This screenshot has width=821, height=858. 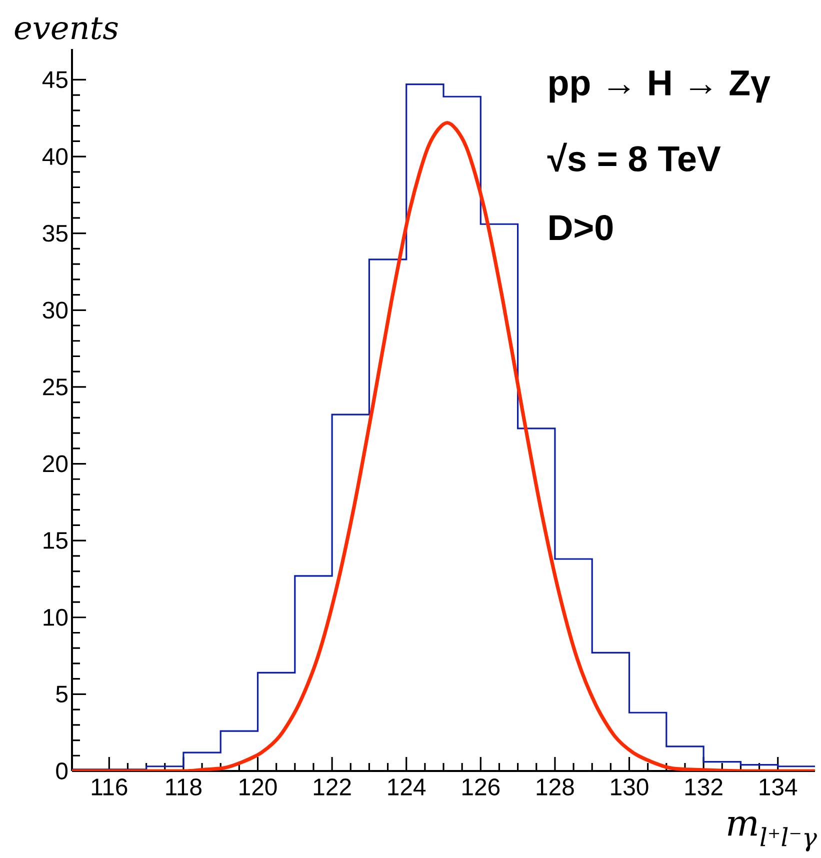 What do you see at coordinates (660, 86) in the screenshot?
I see `annotation: pp → H → Zγ` at bounding box center [660, 86].